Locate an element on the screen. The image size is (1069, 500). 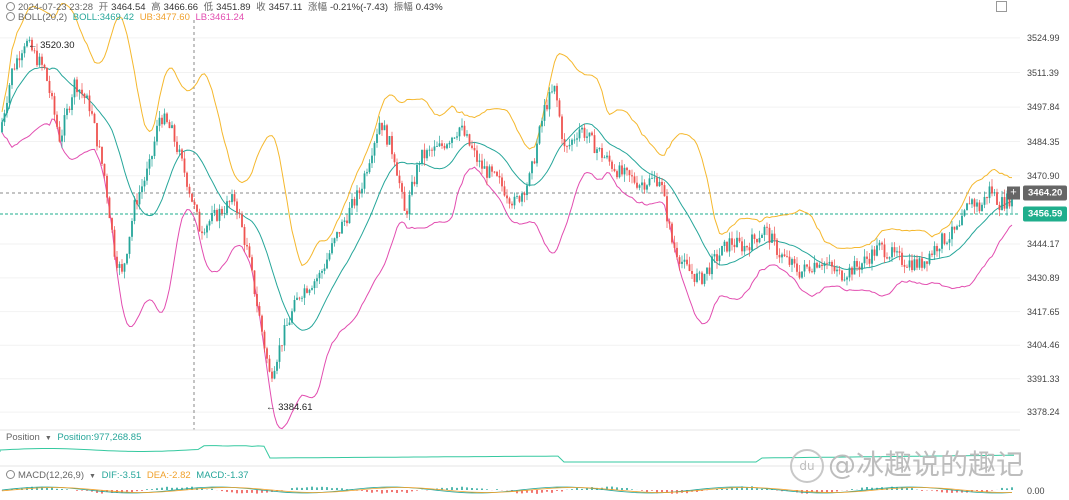
price-tick-label: 3511.39 is located at coordinates (1043, 72).